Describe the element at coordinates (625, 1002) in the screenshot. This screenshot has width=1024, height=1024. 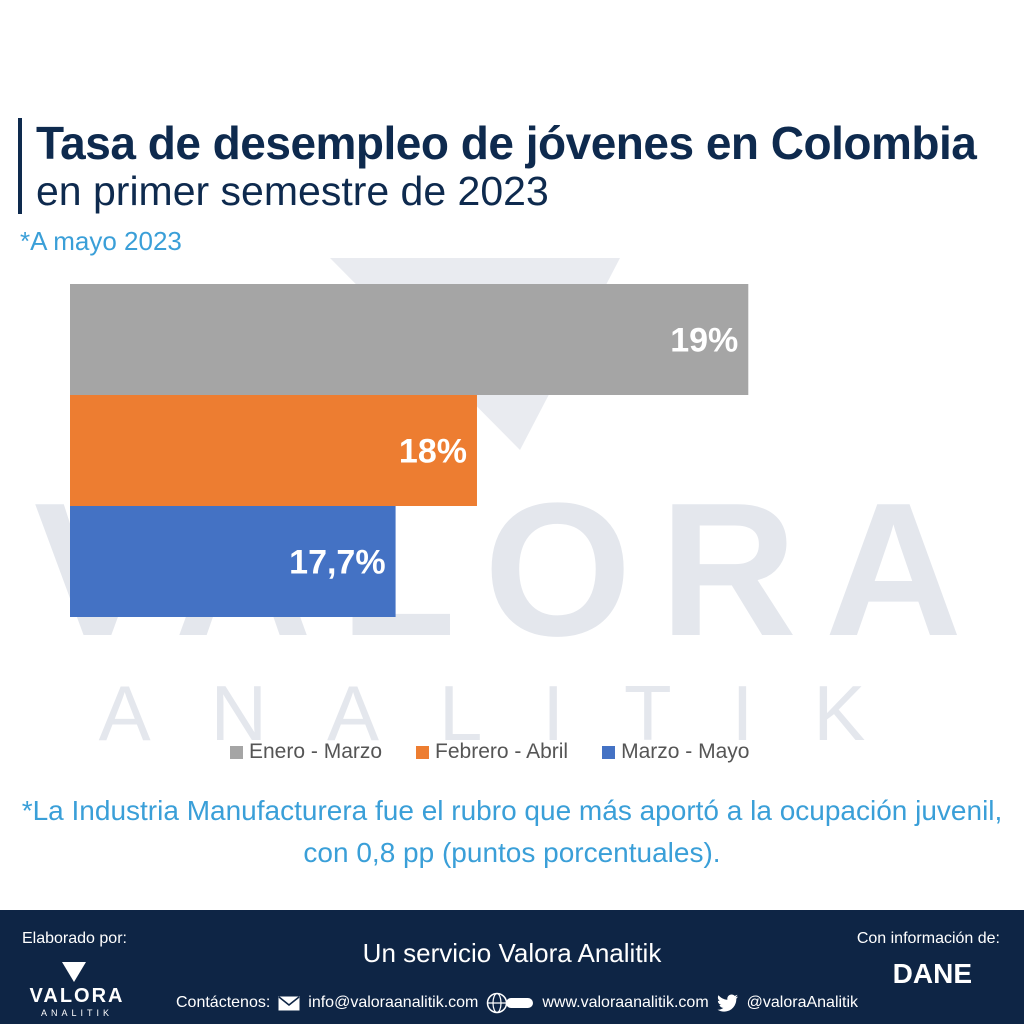
I see `website-link: www.valoraanalitik.com` at that location.